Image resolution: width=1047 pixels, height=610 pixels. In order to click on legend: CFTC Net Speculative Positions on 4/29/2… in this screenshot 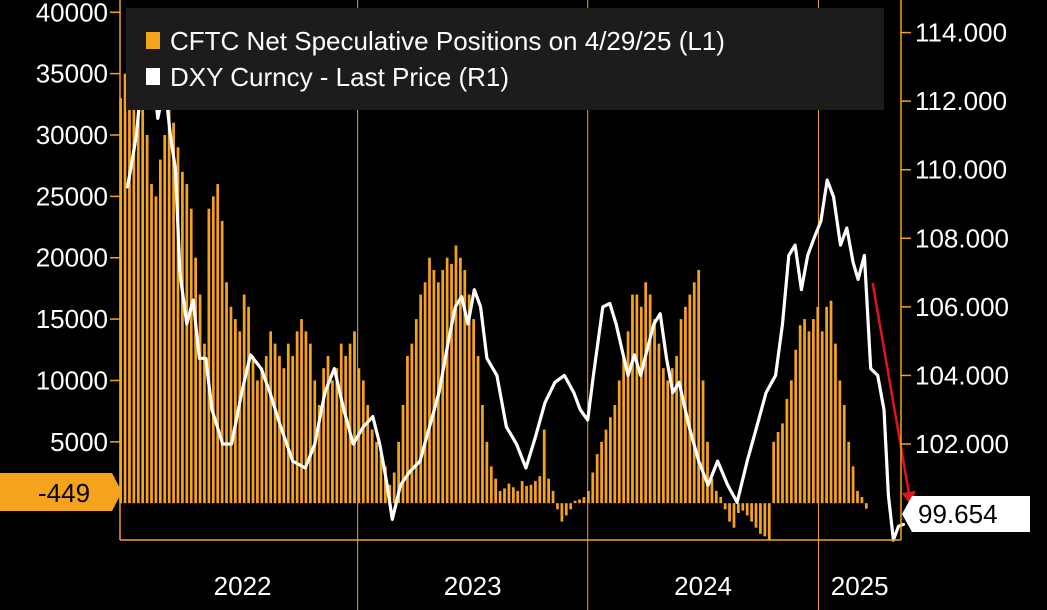, I will do `click(505, 59)`.